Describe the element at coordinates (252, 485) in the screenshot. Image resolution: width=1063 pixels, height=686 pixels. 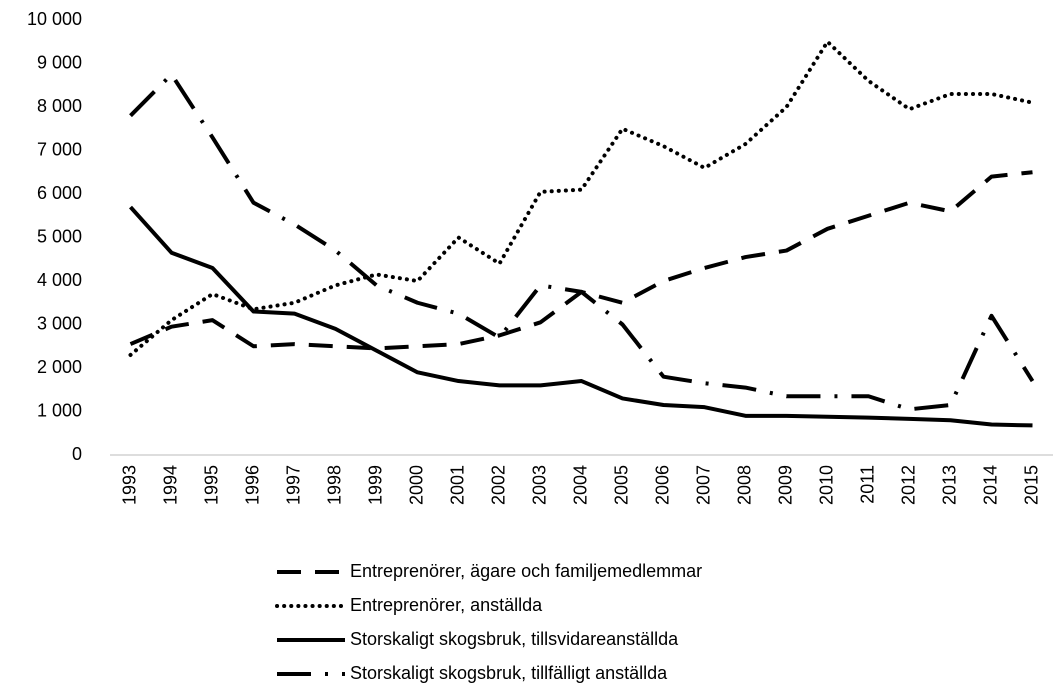
I see `x-tick-label: 1996` at that location.